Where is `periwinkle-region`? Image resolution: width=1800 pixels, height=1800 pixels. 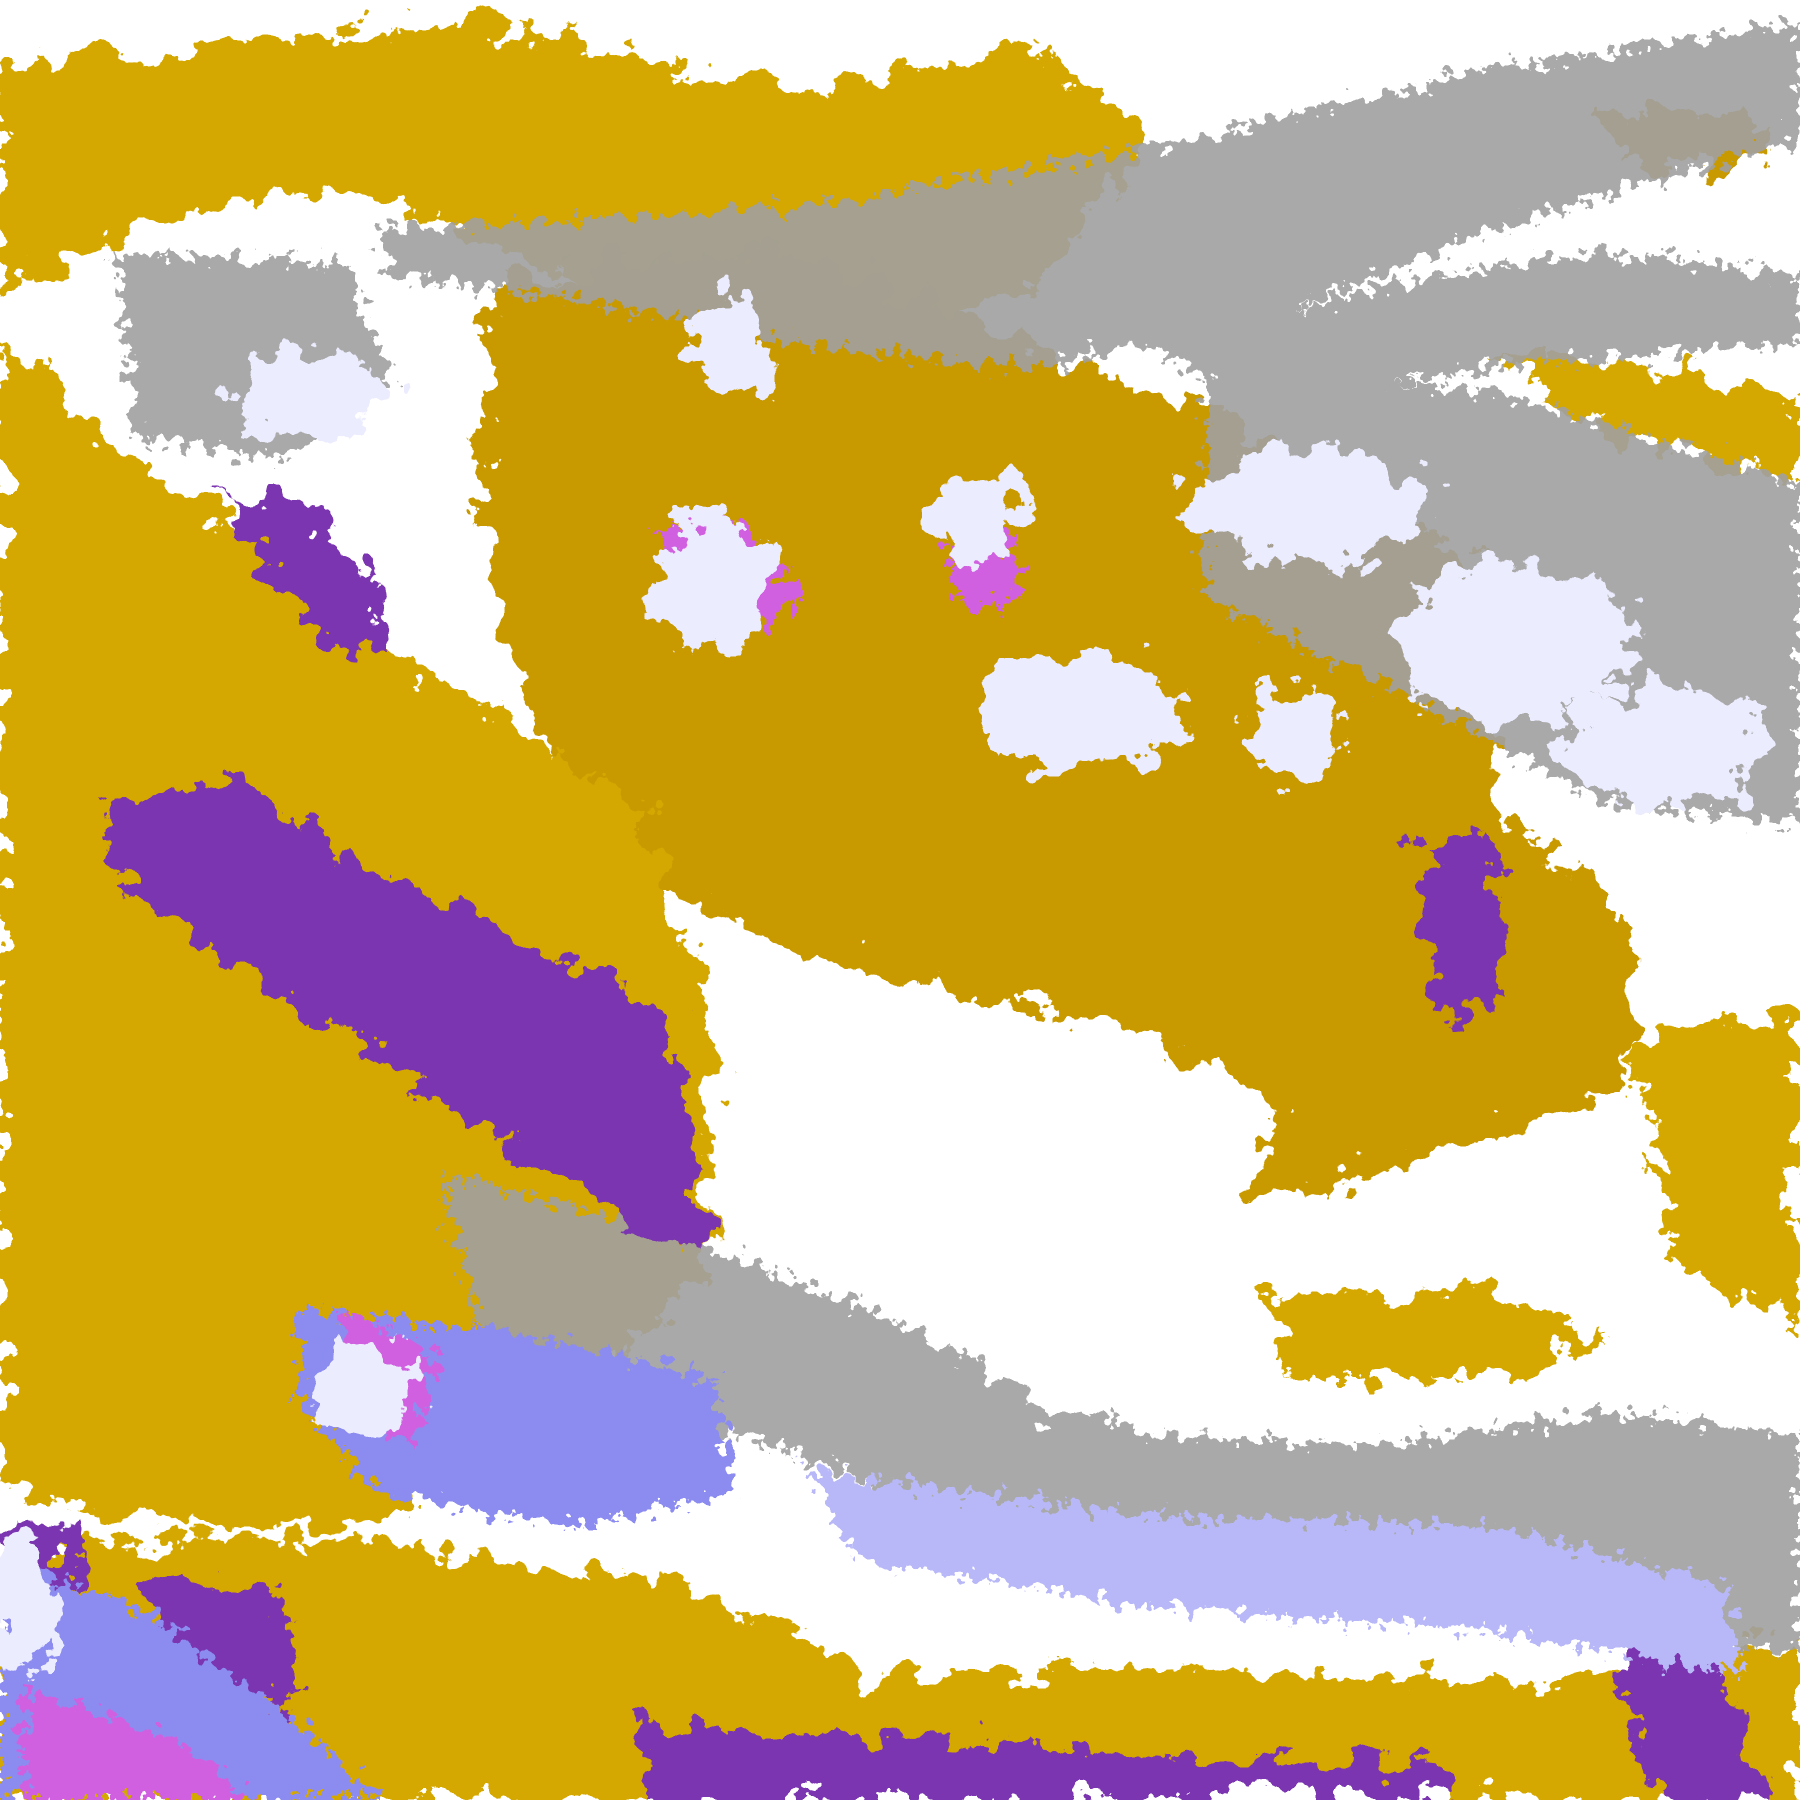
periwinkle-region is located at coordinates (1274, 1573).